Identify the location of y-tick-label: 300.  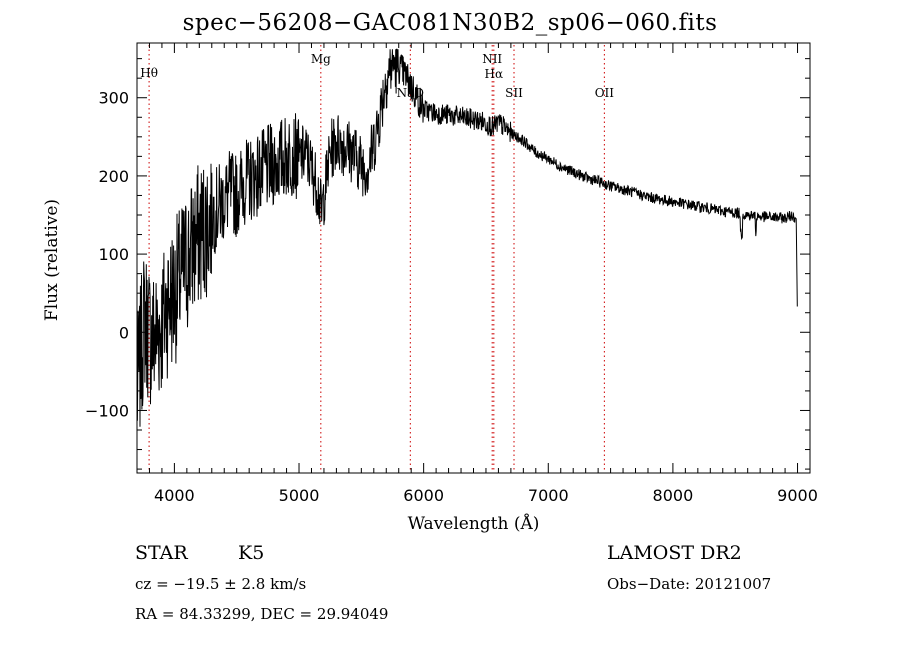
(113, 98).